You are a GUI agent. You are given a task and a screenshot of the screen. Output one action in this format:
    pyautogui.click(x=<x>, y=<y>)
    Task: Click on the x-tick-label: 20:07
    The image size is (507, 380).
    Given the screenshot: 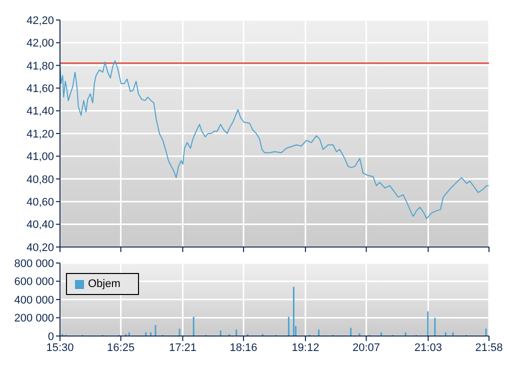 What is the action you would take?
    pyautogui.click(x=366, y=348)
    